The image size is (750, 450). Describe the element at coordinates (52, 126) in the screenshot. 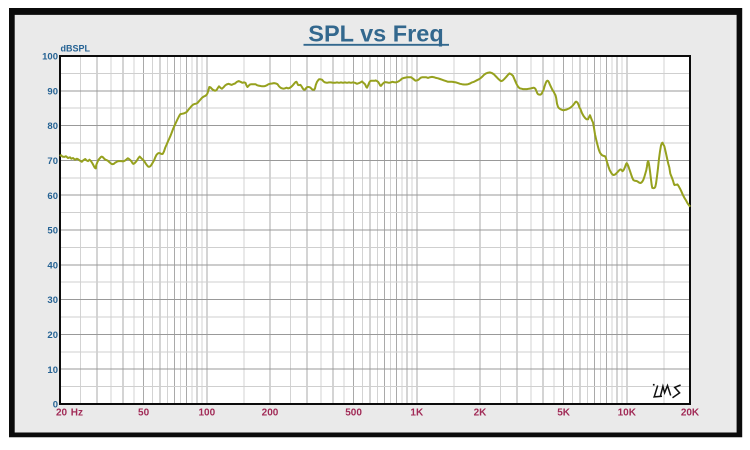

I see `svg-text: 80` at that location.